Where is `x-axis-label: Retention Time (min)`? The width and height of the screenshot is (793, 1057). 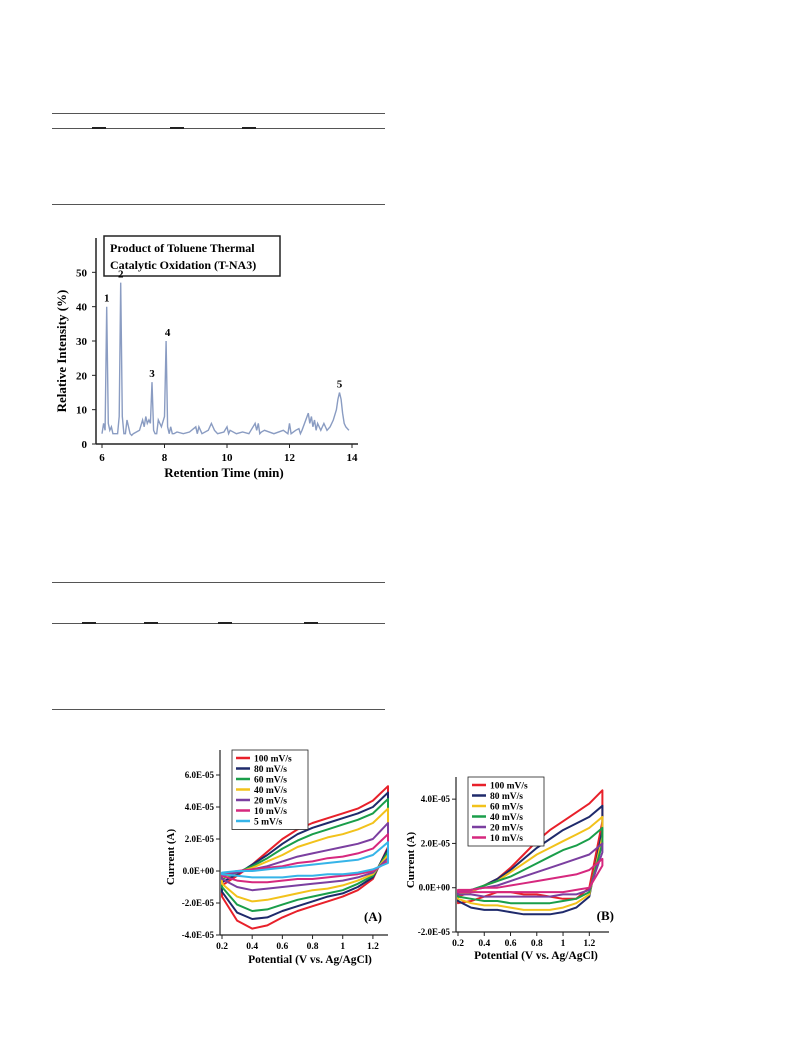
x-axis-label: Retention Time (min) is located at coordinates (223, 472).